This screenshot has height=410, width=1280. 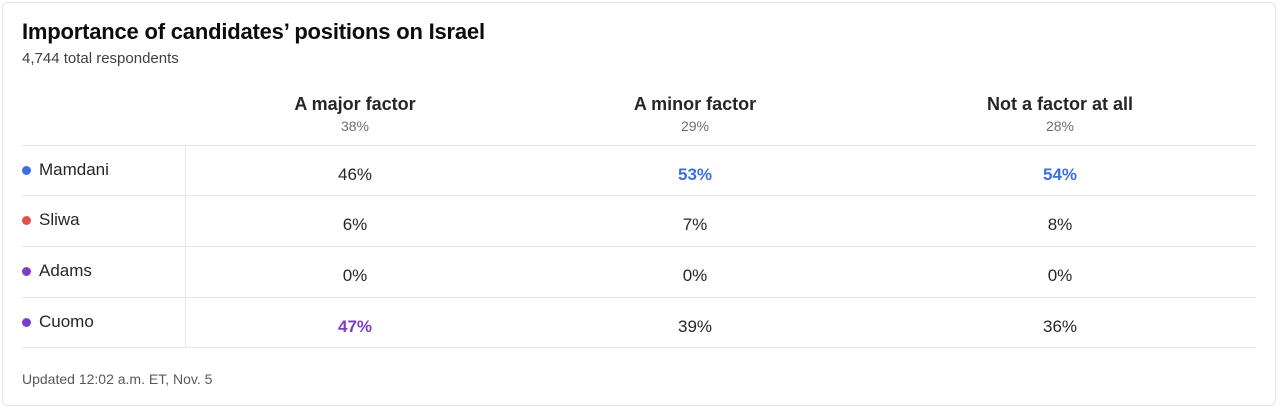 What do you see at coordinates (65, 270) in the screenshot?
I see `candidate-name: Adams` at bounding box center [65, 270].